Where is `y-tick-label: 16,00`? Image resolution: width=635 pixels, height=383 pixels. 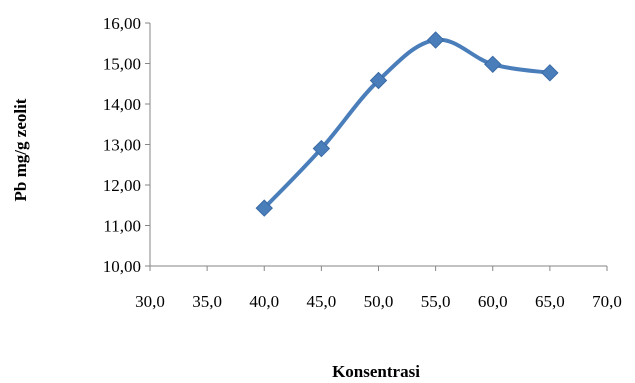 y-tick-label: 16,00 is located at coordinates (122, 23).